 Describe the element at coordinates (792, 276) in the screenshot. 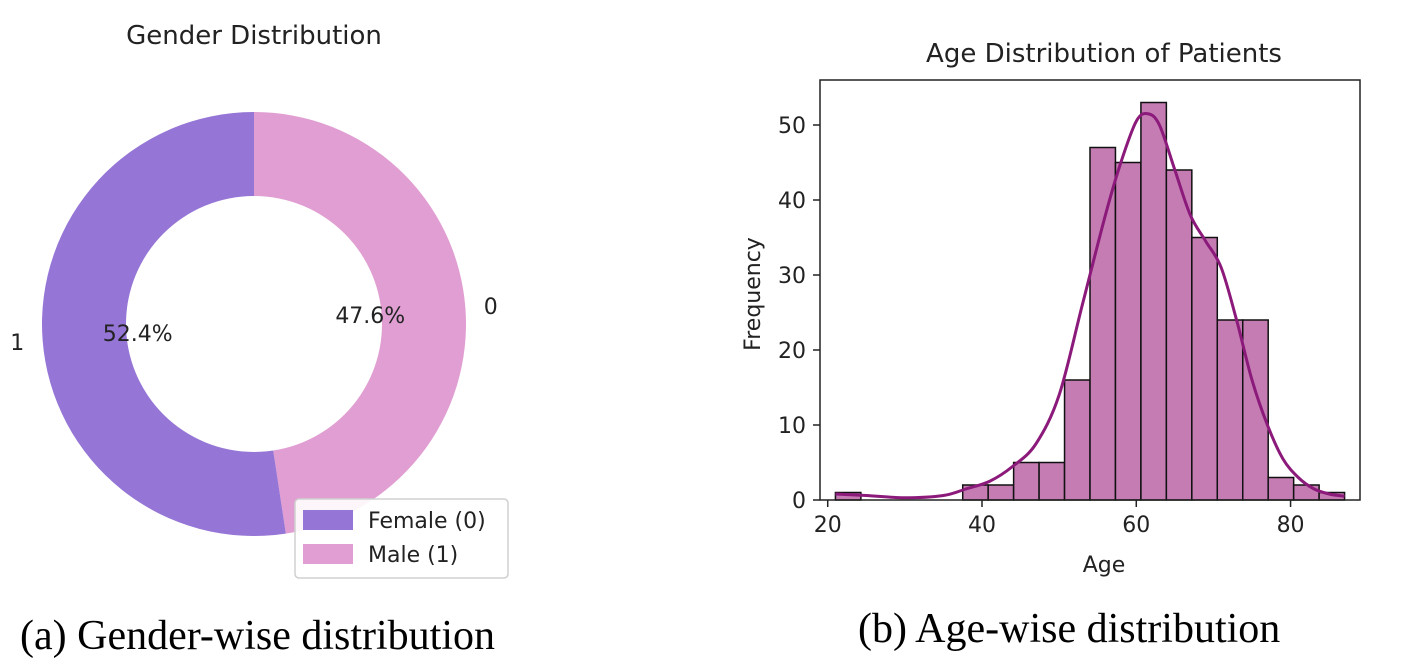

I see `y-tick-label-3: 30` at that location.